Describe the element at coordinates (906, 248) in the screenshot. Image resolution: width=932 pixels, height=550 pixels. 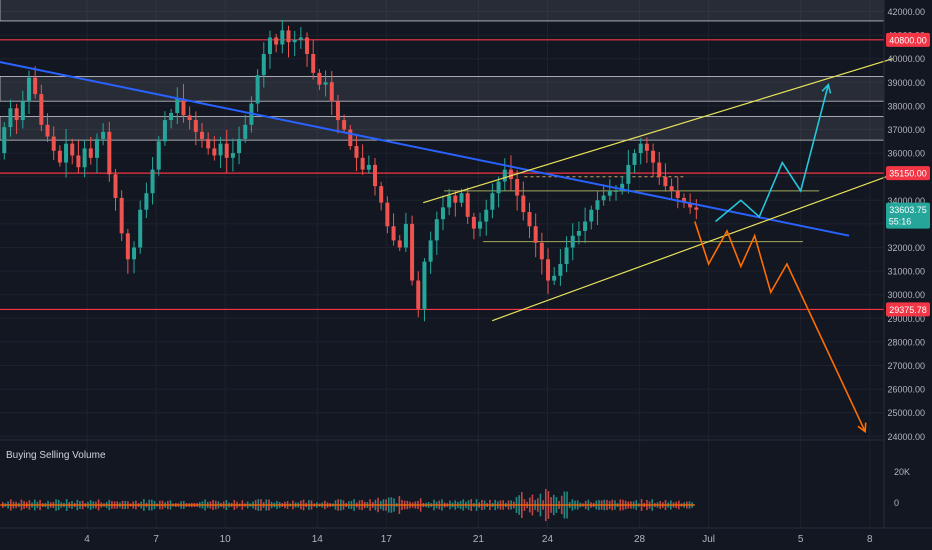
I see `price-tick-label: 32000.00` at that location.